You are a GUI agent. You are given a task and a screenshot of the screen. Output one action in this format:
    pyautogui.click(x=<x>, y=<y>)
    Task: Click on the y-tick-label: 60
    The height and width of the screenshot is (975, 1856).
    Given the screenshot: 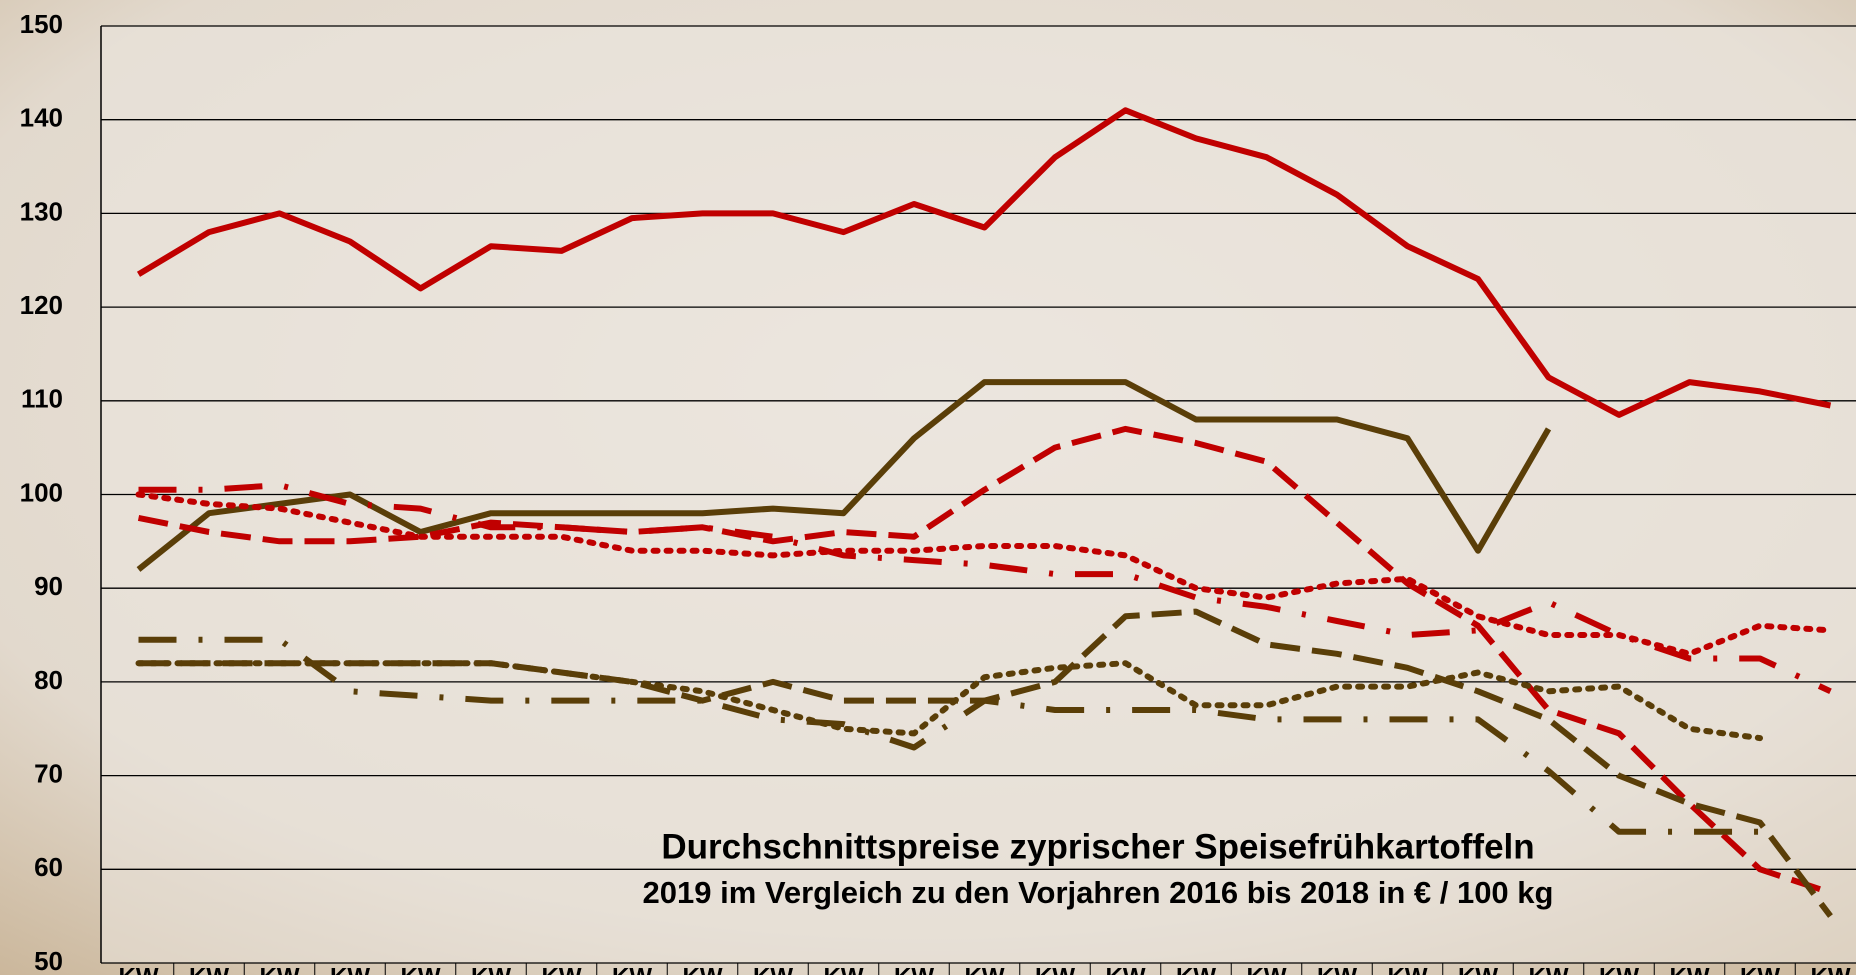 What is the action you would take?
    pyautogui.click(x=48, y=867)
    